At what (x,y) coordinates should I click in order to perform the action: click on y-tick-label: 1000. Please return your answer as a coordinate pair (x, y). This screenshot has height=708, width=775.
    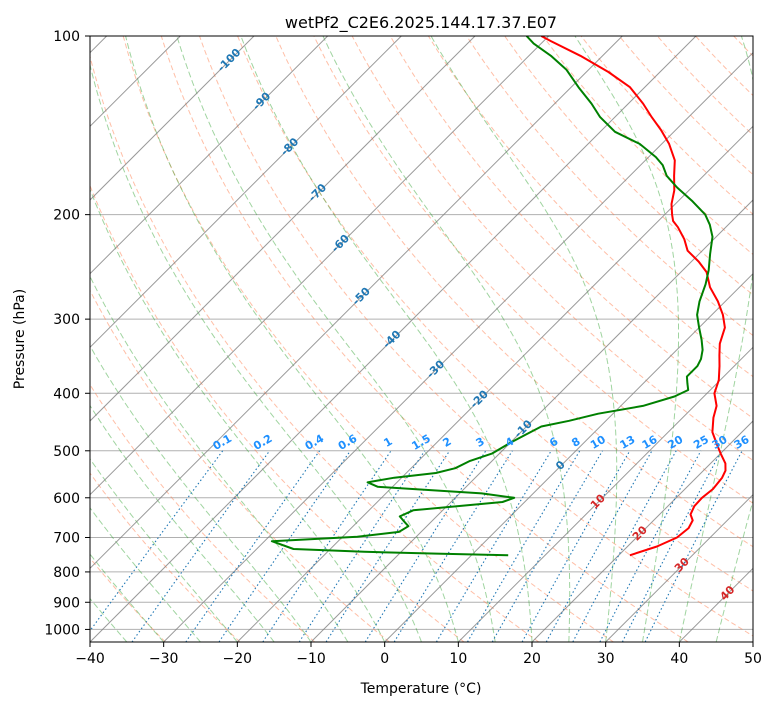
    Looking at the image, I should click on (62, 630).